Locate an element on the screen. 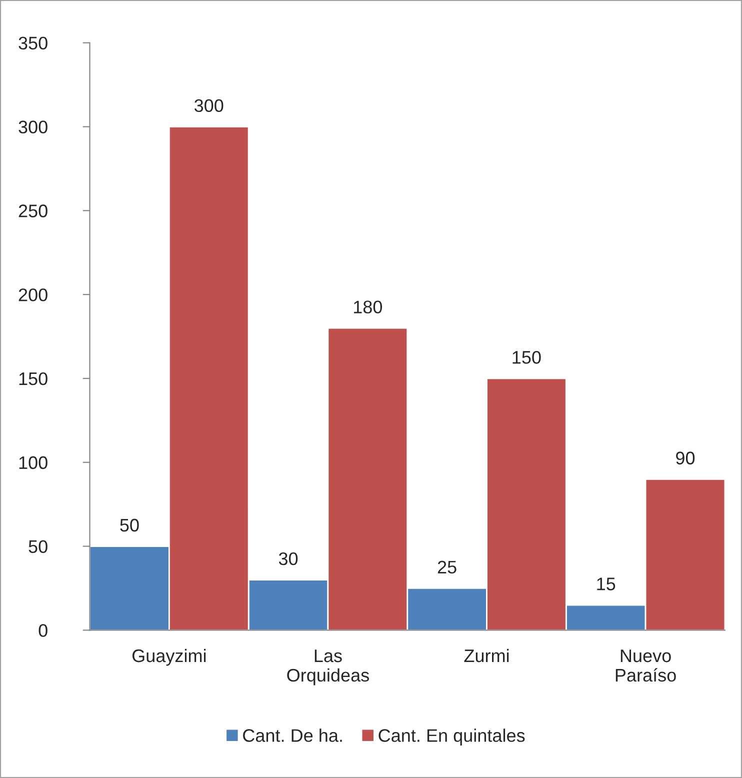 The width and height of the screenshot is (742, 778). legend-label: Cant. En quintales is located at coordinates (451, 737).